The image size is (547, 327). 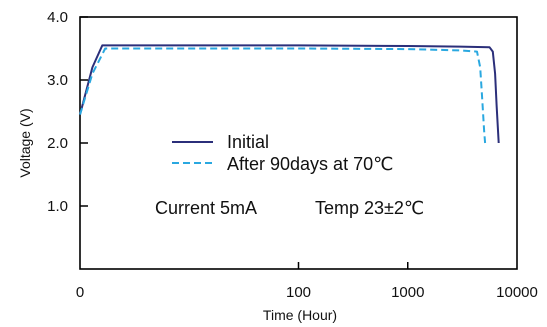 What do you see at coordinates (57, 17) in the screenshot?
I see `y-tick-label: 4.0` at bounding box center [57, 17].